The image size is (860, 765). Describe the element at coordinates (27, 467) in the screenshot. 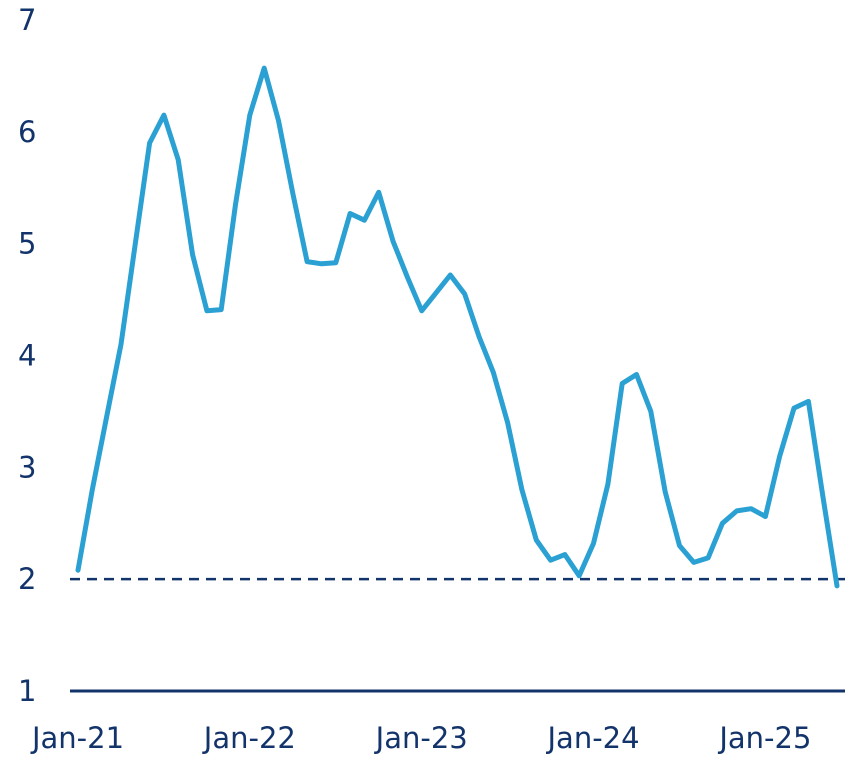

I see `y-tick-label: 3` at that location.